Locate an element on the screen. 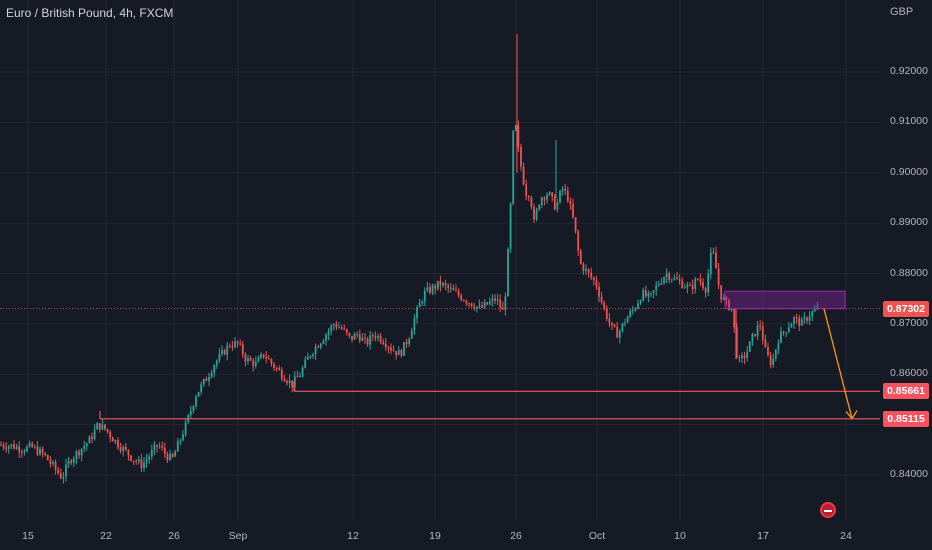 The image size is (932, 550). time-tick-label: 22 is located at coordinates (106, 536).